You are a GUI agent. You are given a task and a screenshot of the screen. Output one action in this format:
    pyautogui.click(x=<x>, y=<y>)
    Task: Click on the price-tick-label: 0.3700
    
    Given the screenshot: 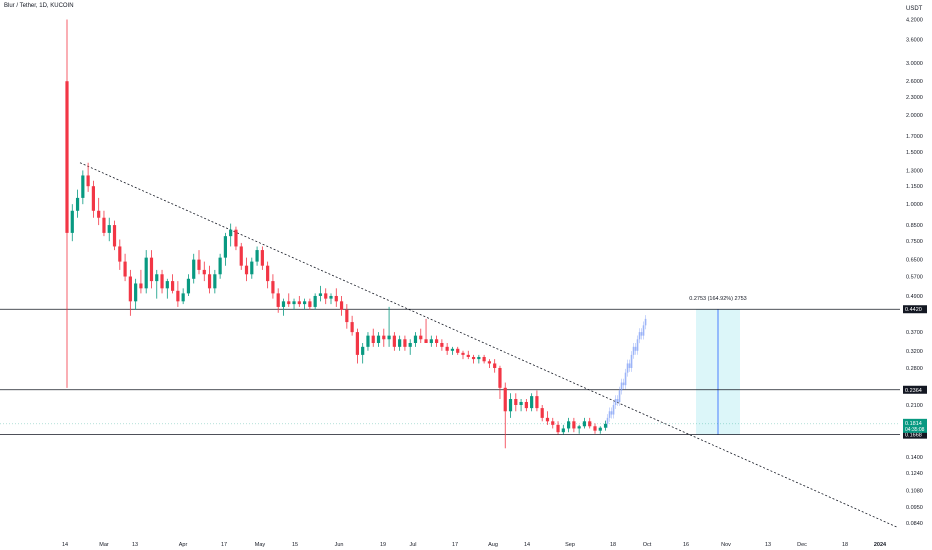 What is the action you would take?
    pyautogui.click(x=914, y=333)
    